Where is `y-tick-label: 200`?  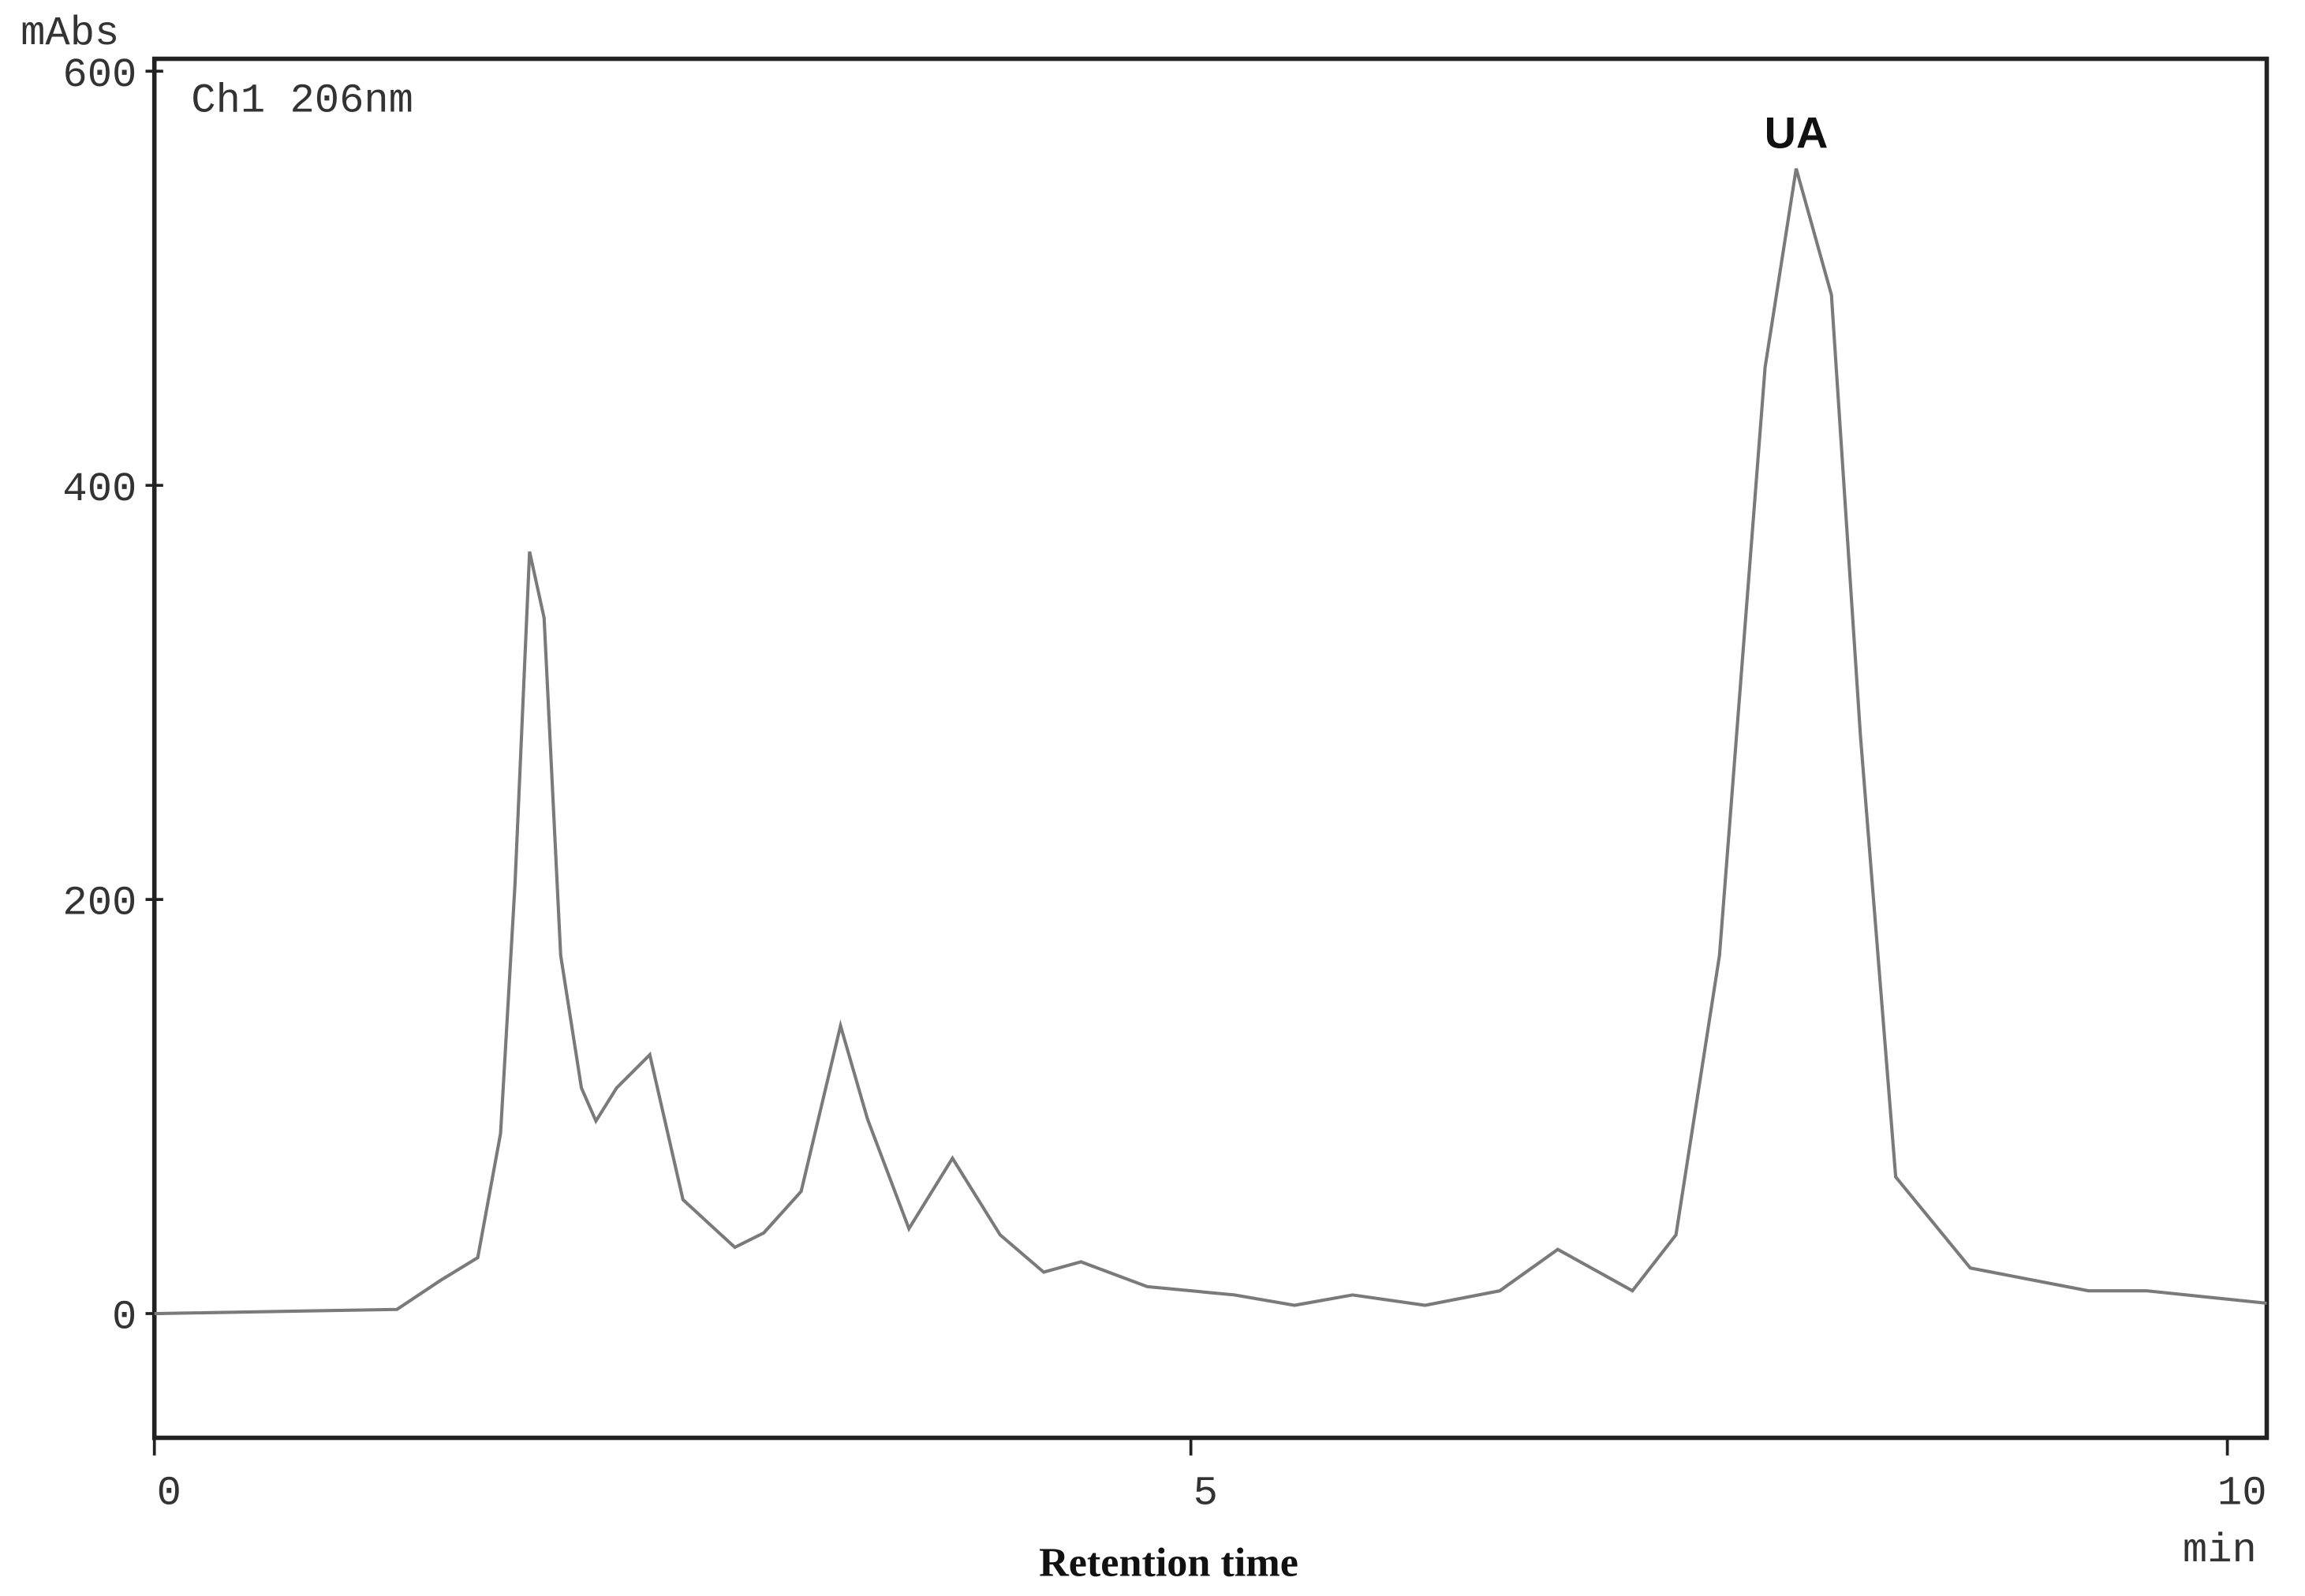 y-tick-label: 200 is located at coordinates (99, 904).